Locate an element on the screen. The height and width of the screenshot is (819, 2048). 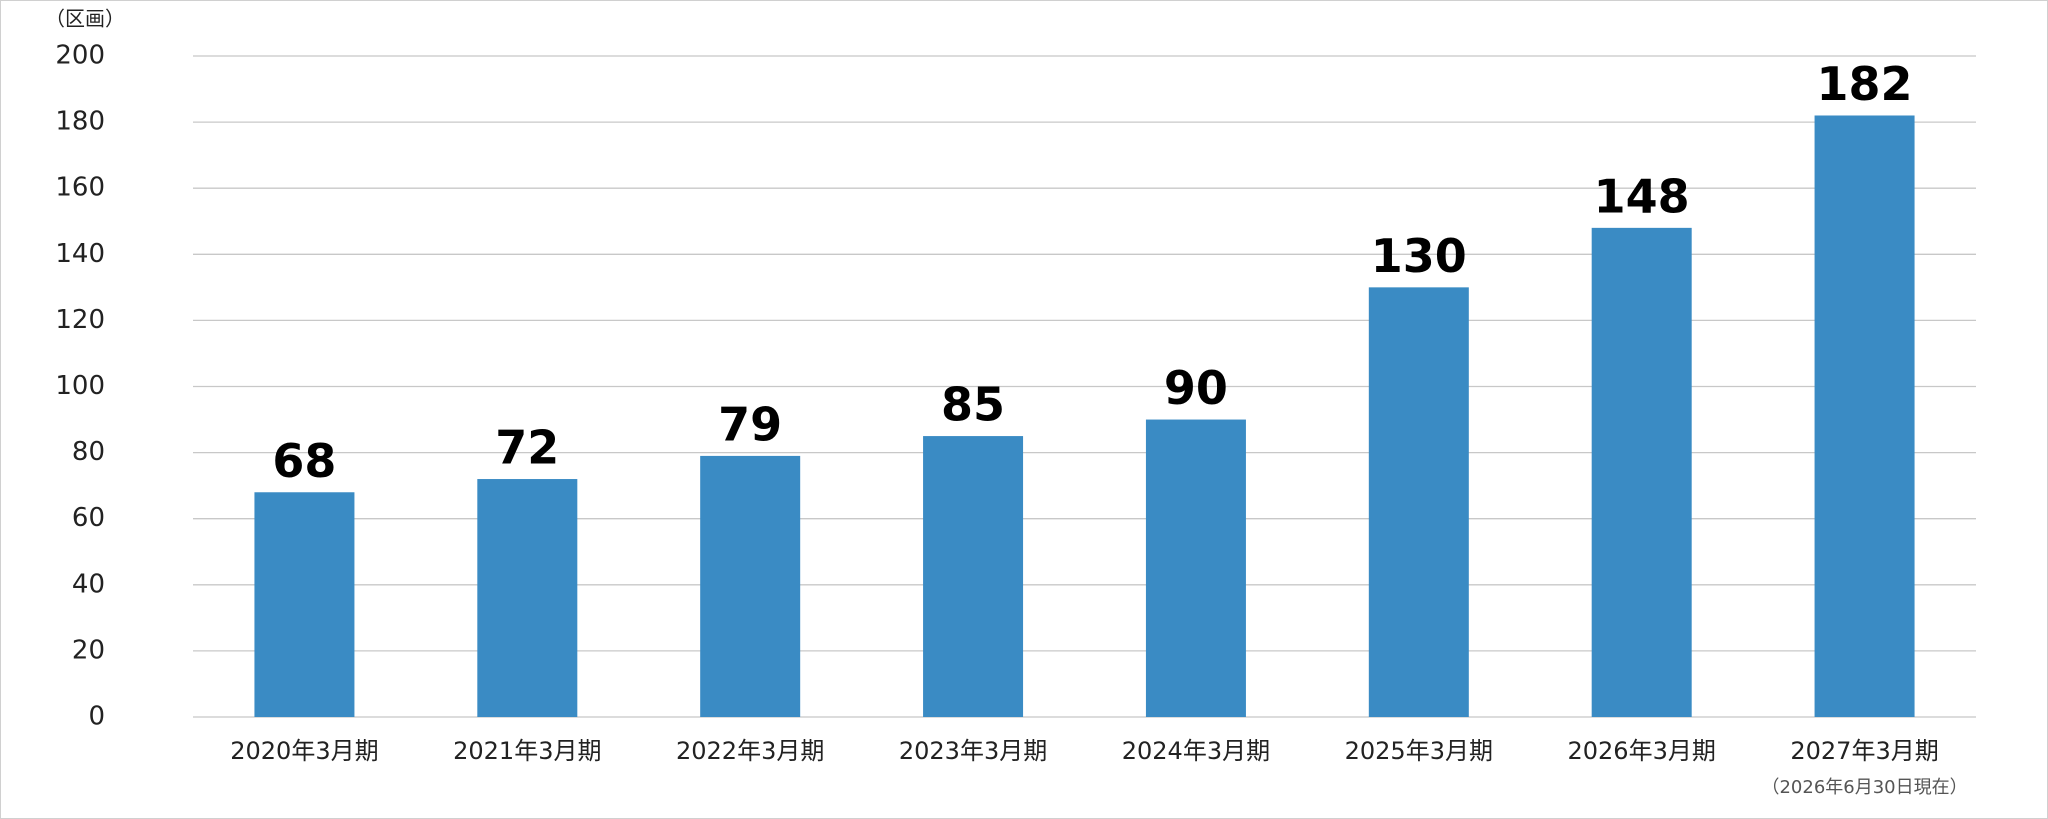
value-label: 130 is located at coordinates (1419, 256).